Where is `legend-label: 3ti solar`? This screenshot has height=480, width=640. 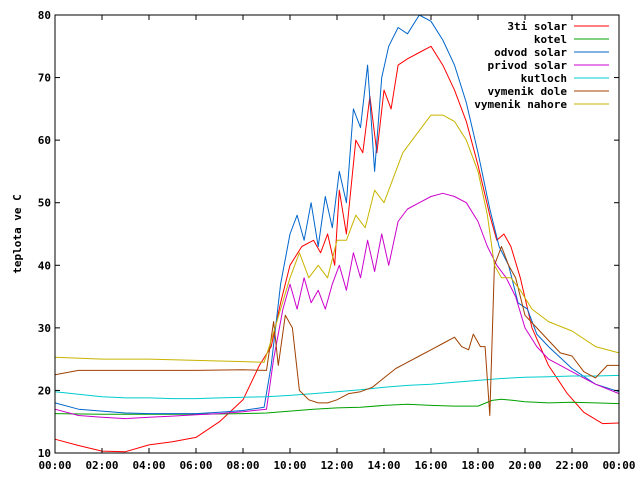 legend-label: 3ti solar is located at coordinates (537, 26).